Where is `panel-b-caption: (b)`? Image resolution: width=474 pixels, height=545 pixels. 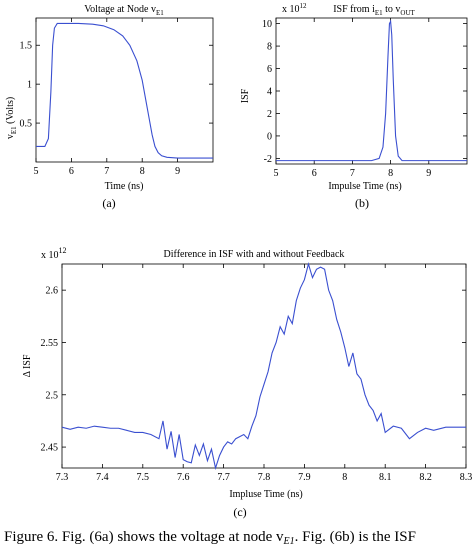 panel-b-caption: (b) is located at coordinates (362, 203).